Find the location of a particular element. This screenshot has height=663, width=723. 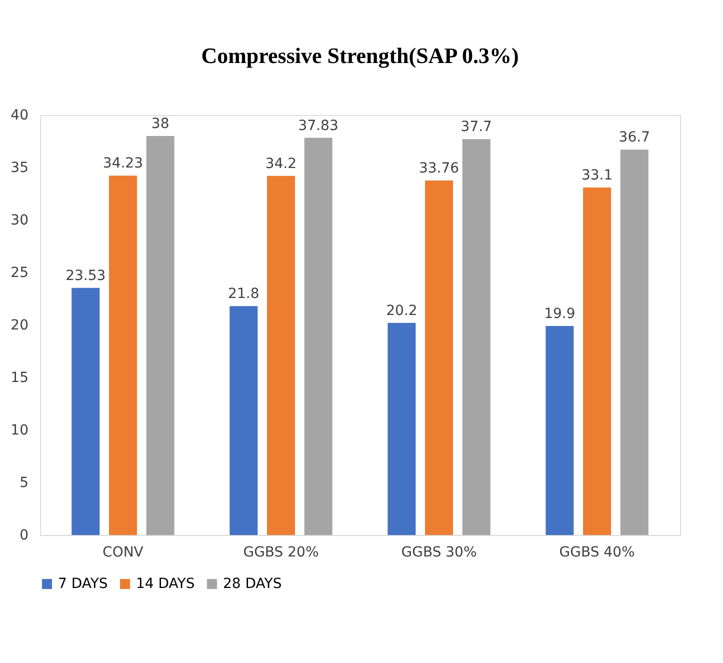

y-tick-label: 40 is located at coordinates (19, 116).